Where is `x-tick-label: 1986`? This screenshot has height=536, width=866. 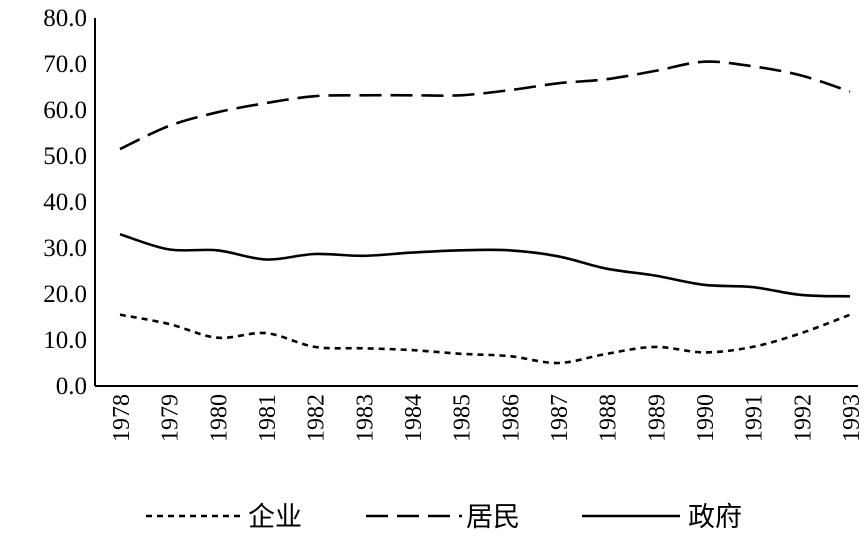
x-tick-label: 1986 is located at coordinates (511, 418).